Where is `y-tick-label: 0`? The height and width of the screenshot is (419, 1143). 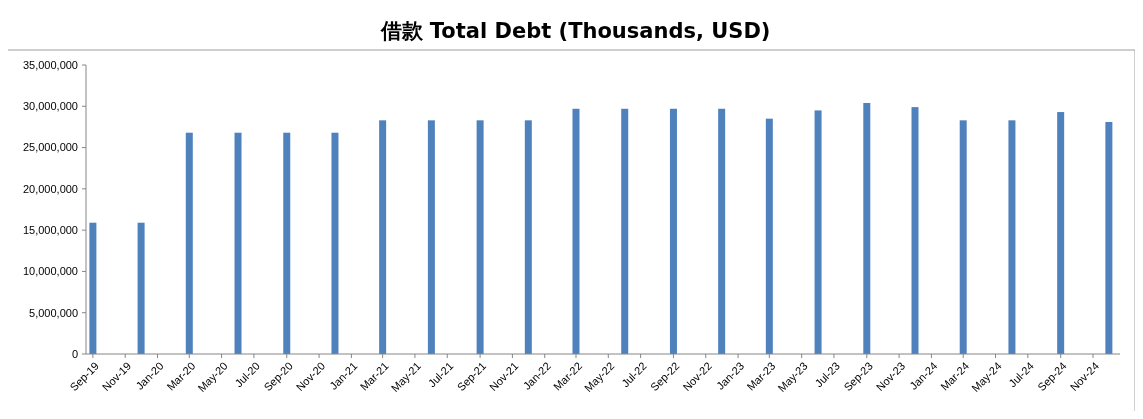
y-tick-label: 0 is located at coordinates (74, 353).